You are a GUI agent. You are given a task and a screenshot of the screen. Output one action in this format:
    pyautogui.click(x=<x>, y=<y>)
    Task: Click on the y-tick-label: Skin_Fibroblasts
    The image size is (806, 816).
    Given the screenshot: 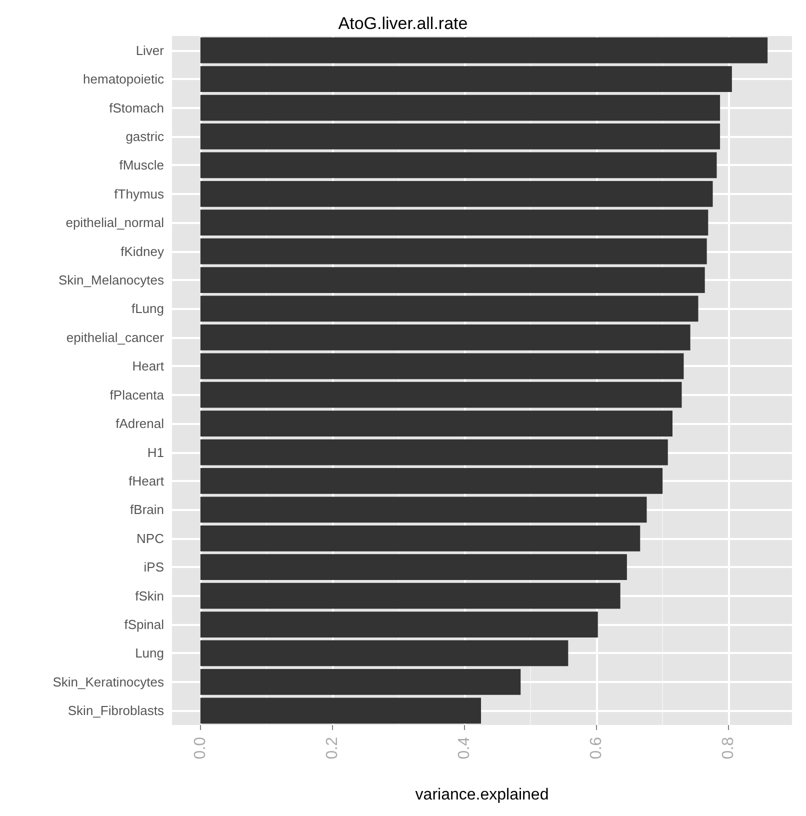 What is the action you would take?
    pyautogui.click(x=116, y=710)
    